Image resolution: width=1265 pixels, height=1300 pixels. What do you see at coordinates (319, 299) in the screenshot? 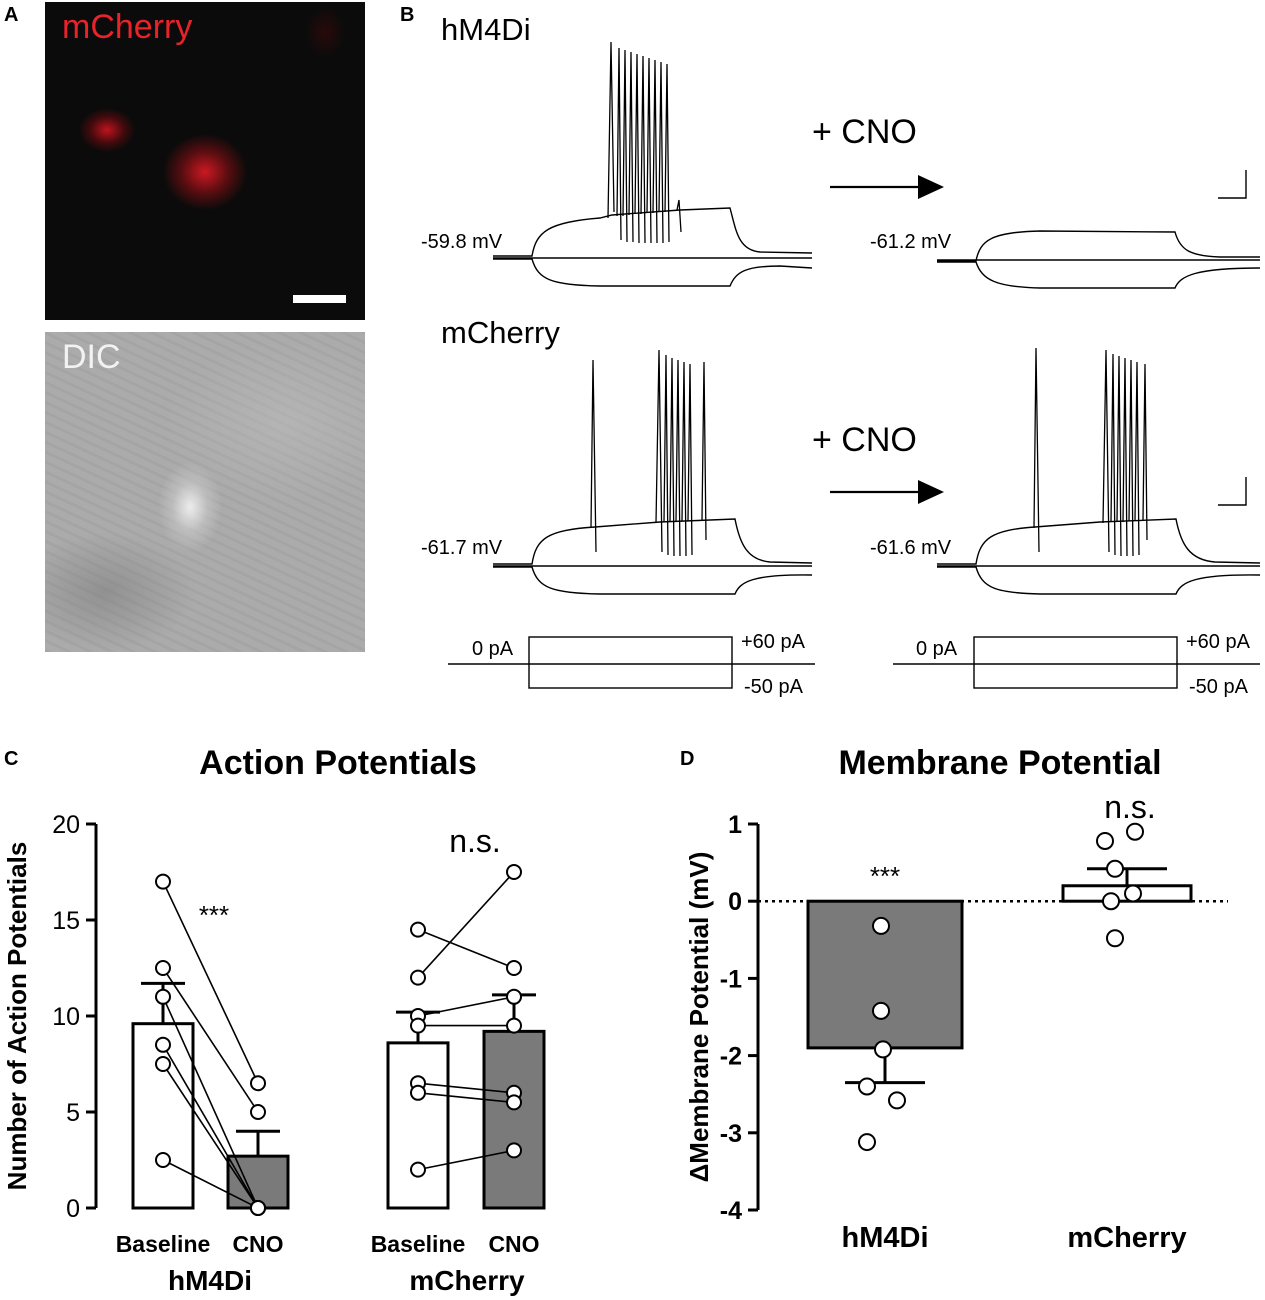
I see `scale-bar` at bounding box center [319, 299].